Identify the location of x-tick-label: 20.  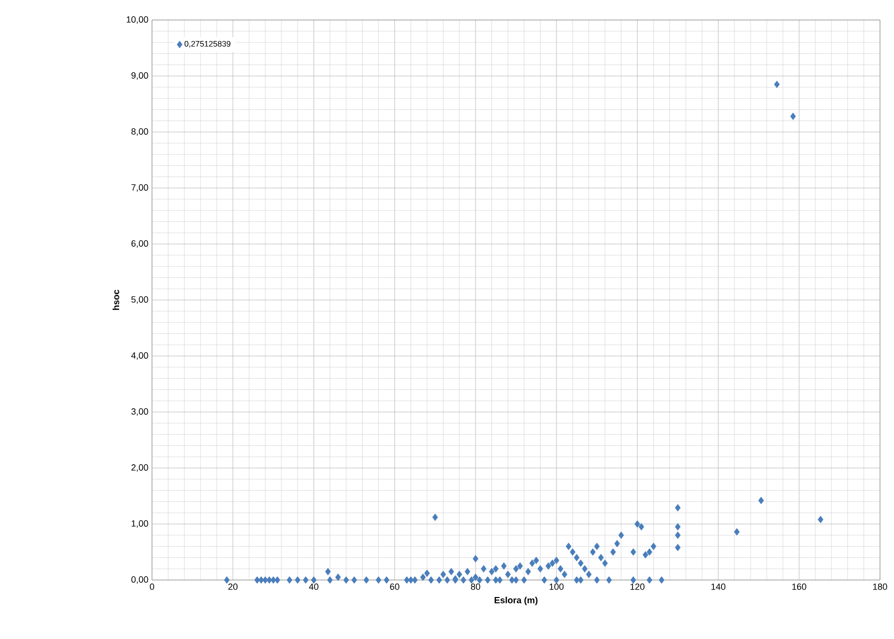
(233, 587).